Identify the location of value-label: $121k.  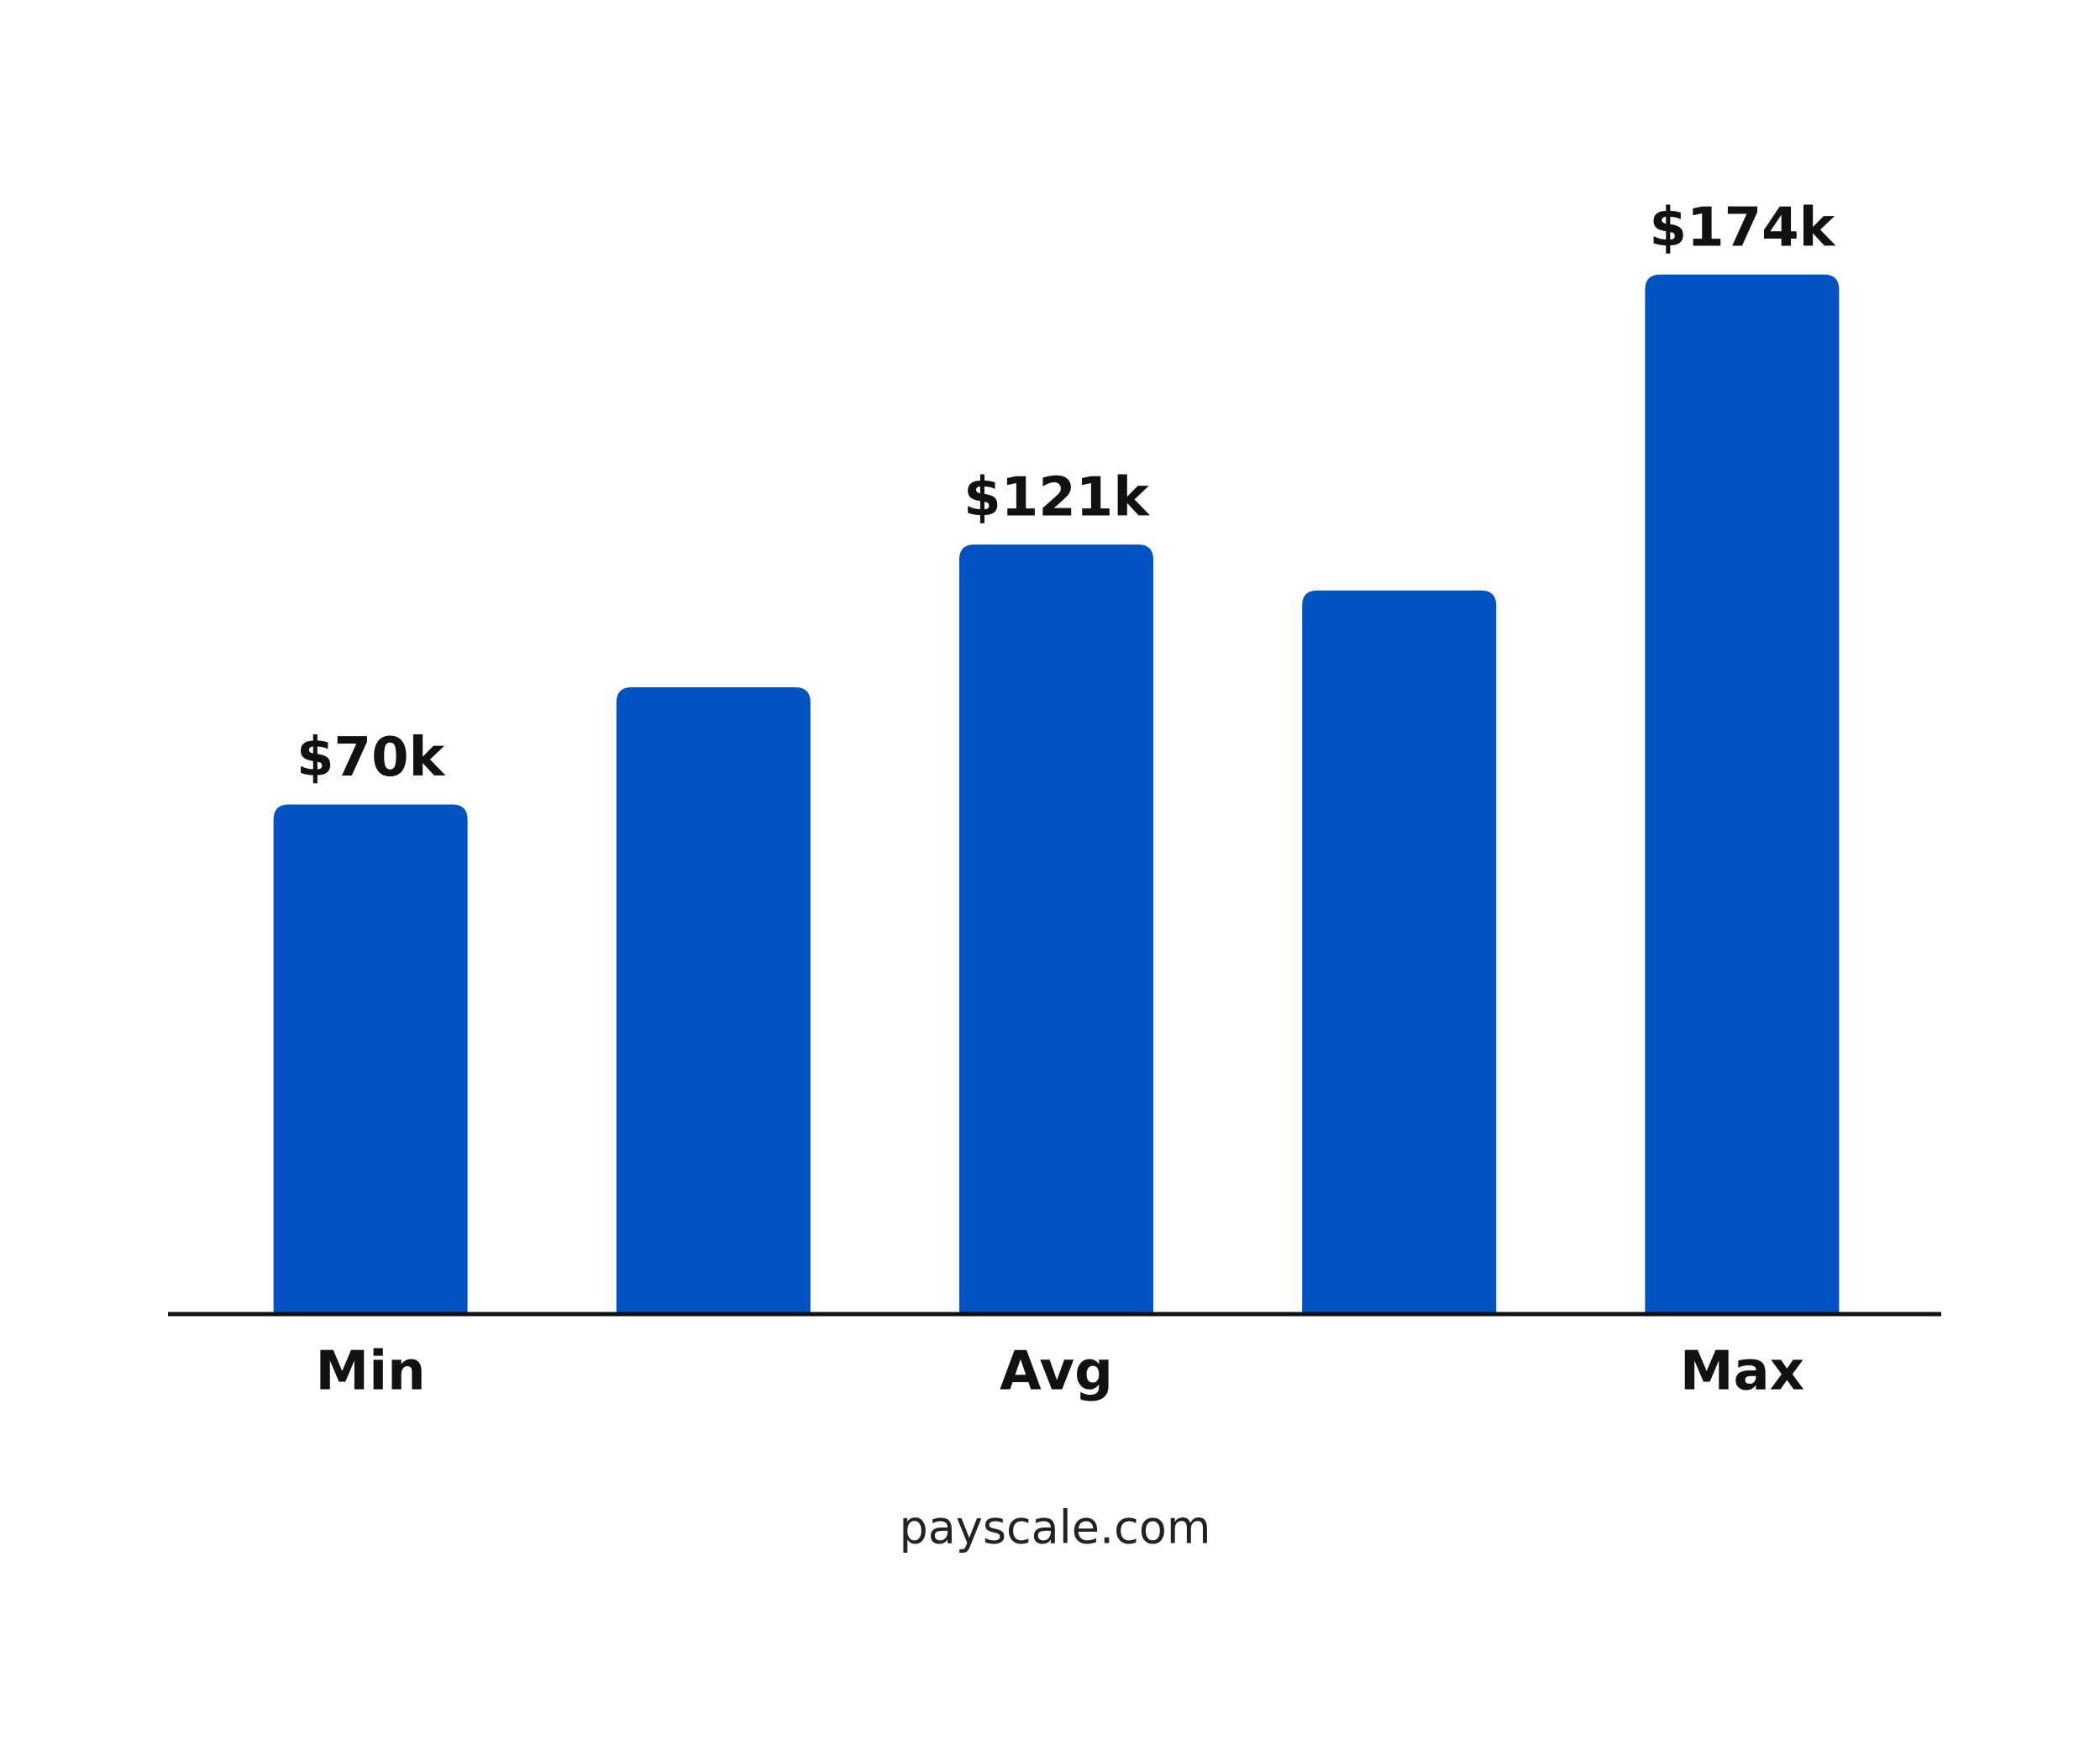
(1056, 498).